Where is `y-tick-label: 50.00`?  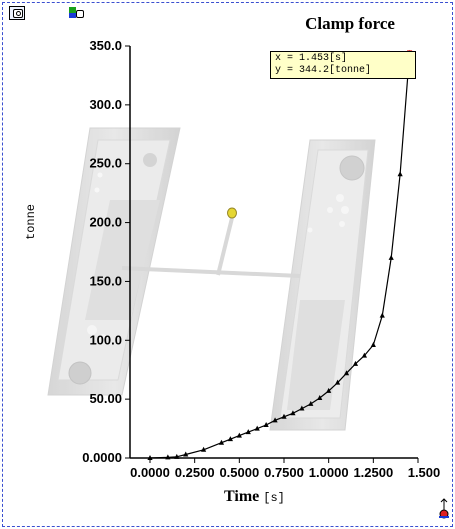 y-tick-label: 50.00 is located at coordinates (105, 398).